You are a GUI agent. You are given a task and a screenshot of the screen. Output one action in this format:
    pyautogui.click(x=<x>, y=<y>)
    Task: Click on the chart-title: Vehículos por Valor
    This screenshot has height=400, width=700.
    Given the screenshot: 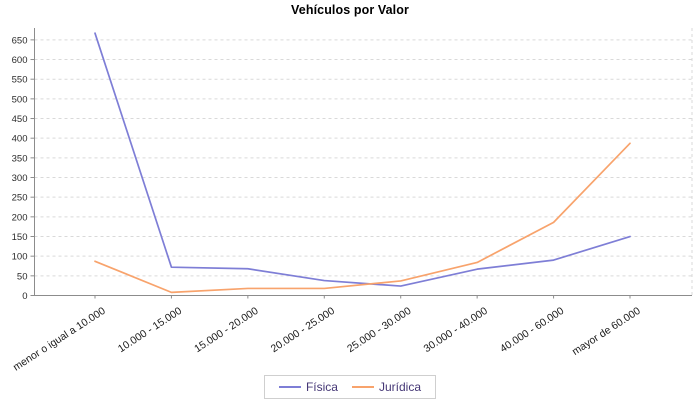 What is the action you would take?
    pyautogui.click(x=350, y=10)
    